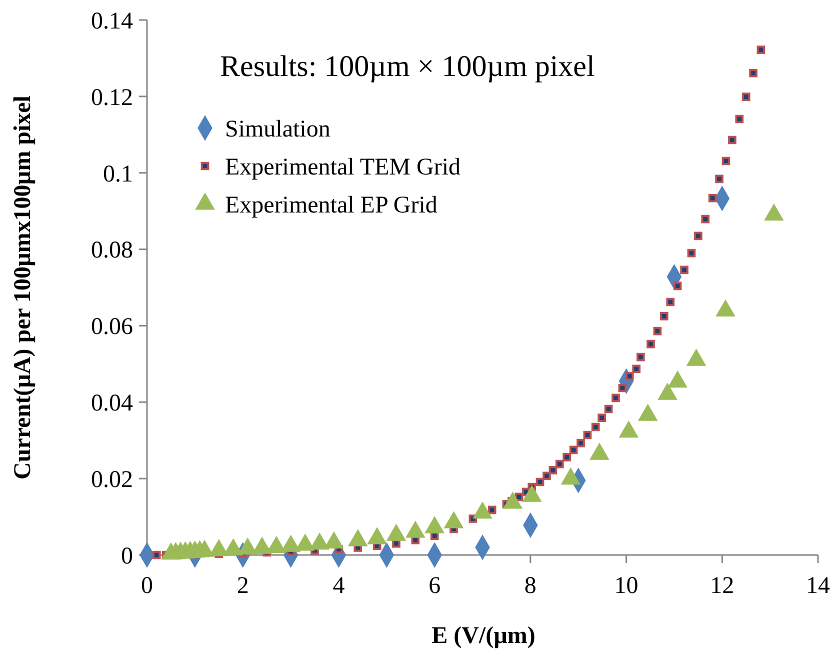  Describe the element at coordinates (112, 21) in the screenshot. I see `y-tick-label: 0.14` at that location.